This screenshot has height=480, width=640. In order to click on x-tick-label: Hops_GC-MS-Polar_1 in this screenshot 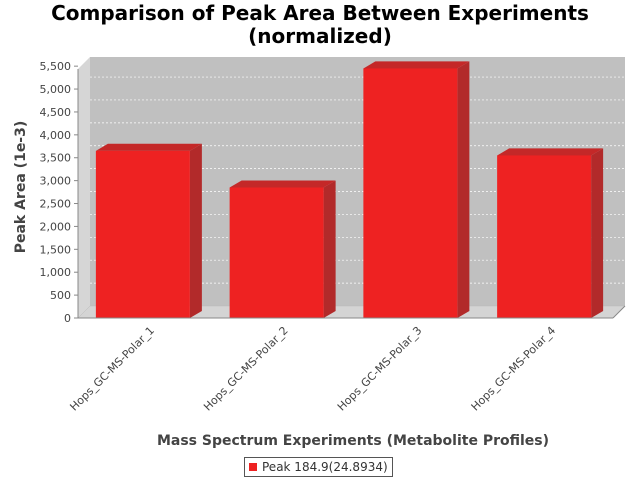, I will do `click(112, 369)`.